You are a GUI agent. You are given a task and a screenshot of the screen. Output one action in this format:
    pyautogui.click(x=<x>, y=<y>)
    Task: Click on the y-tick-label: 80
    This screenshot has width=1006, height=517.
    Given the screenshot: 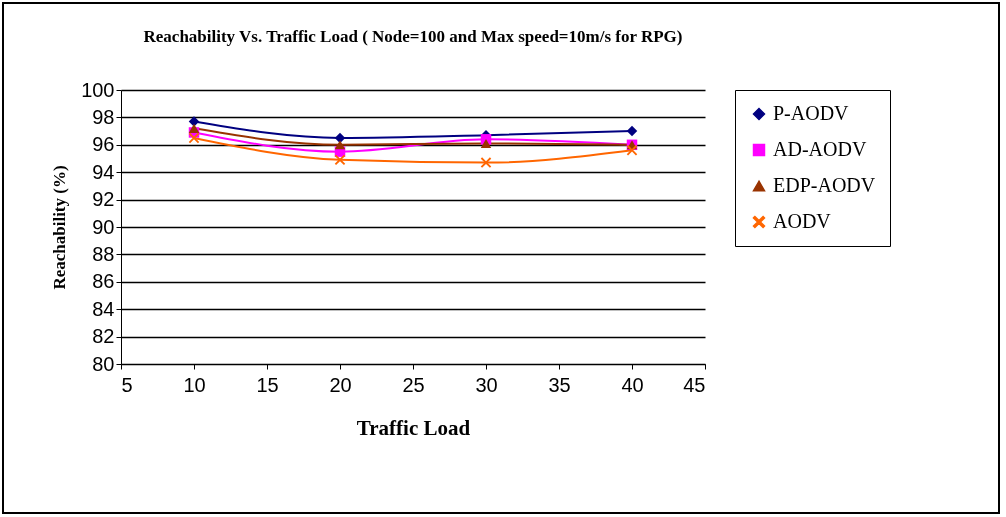 What is the action you would take?
    pyautogui.click(x=103, y=363)
    